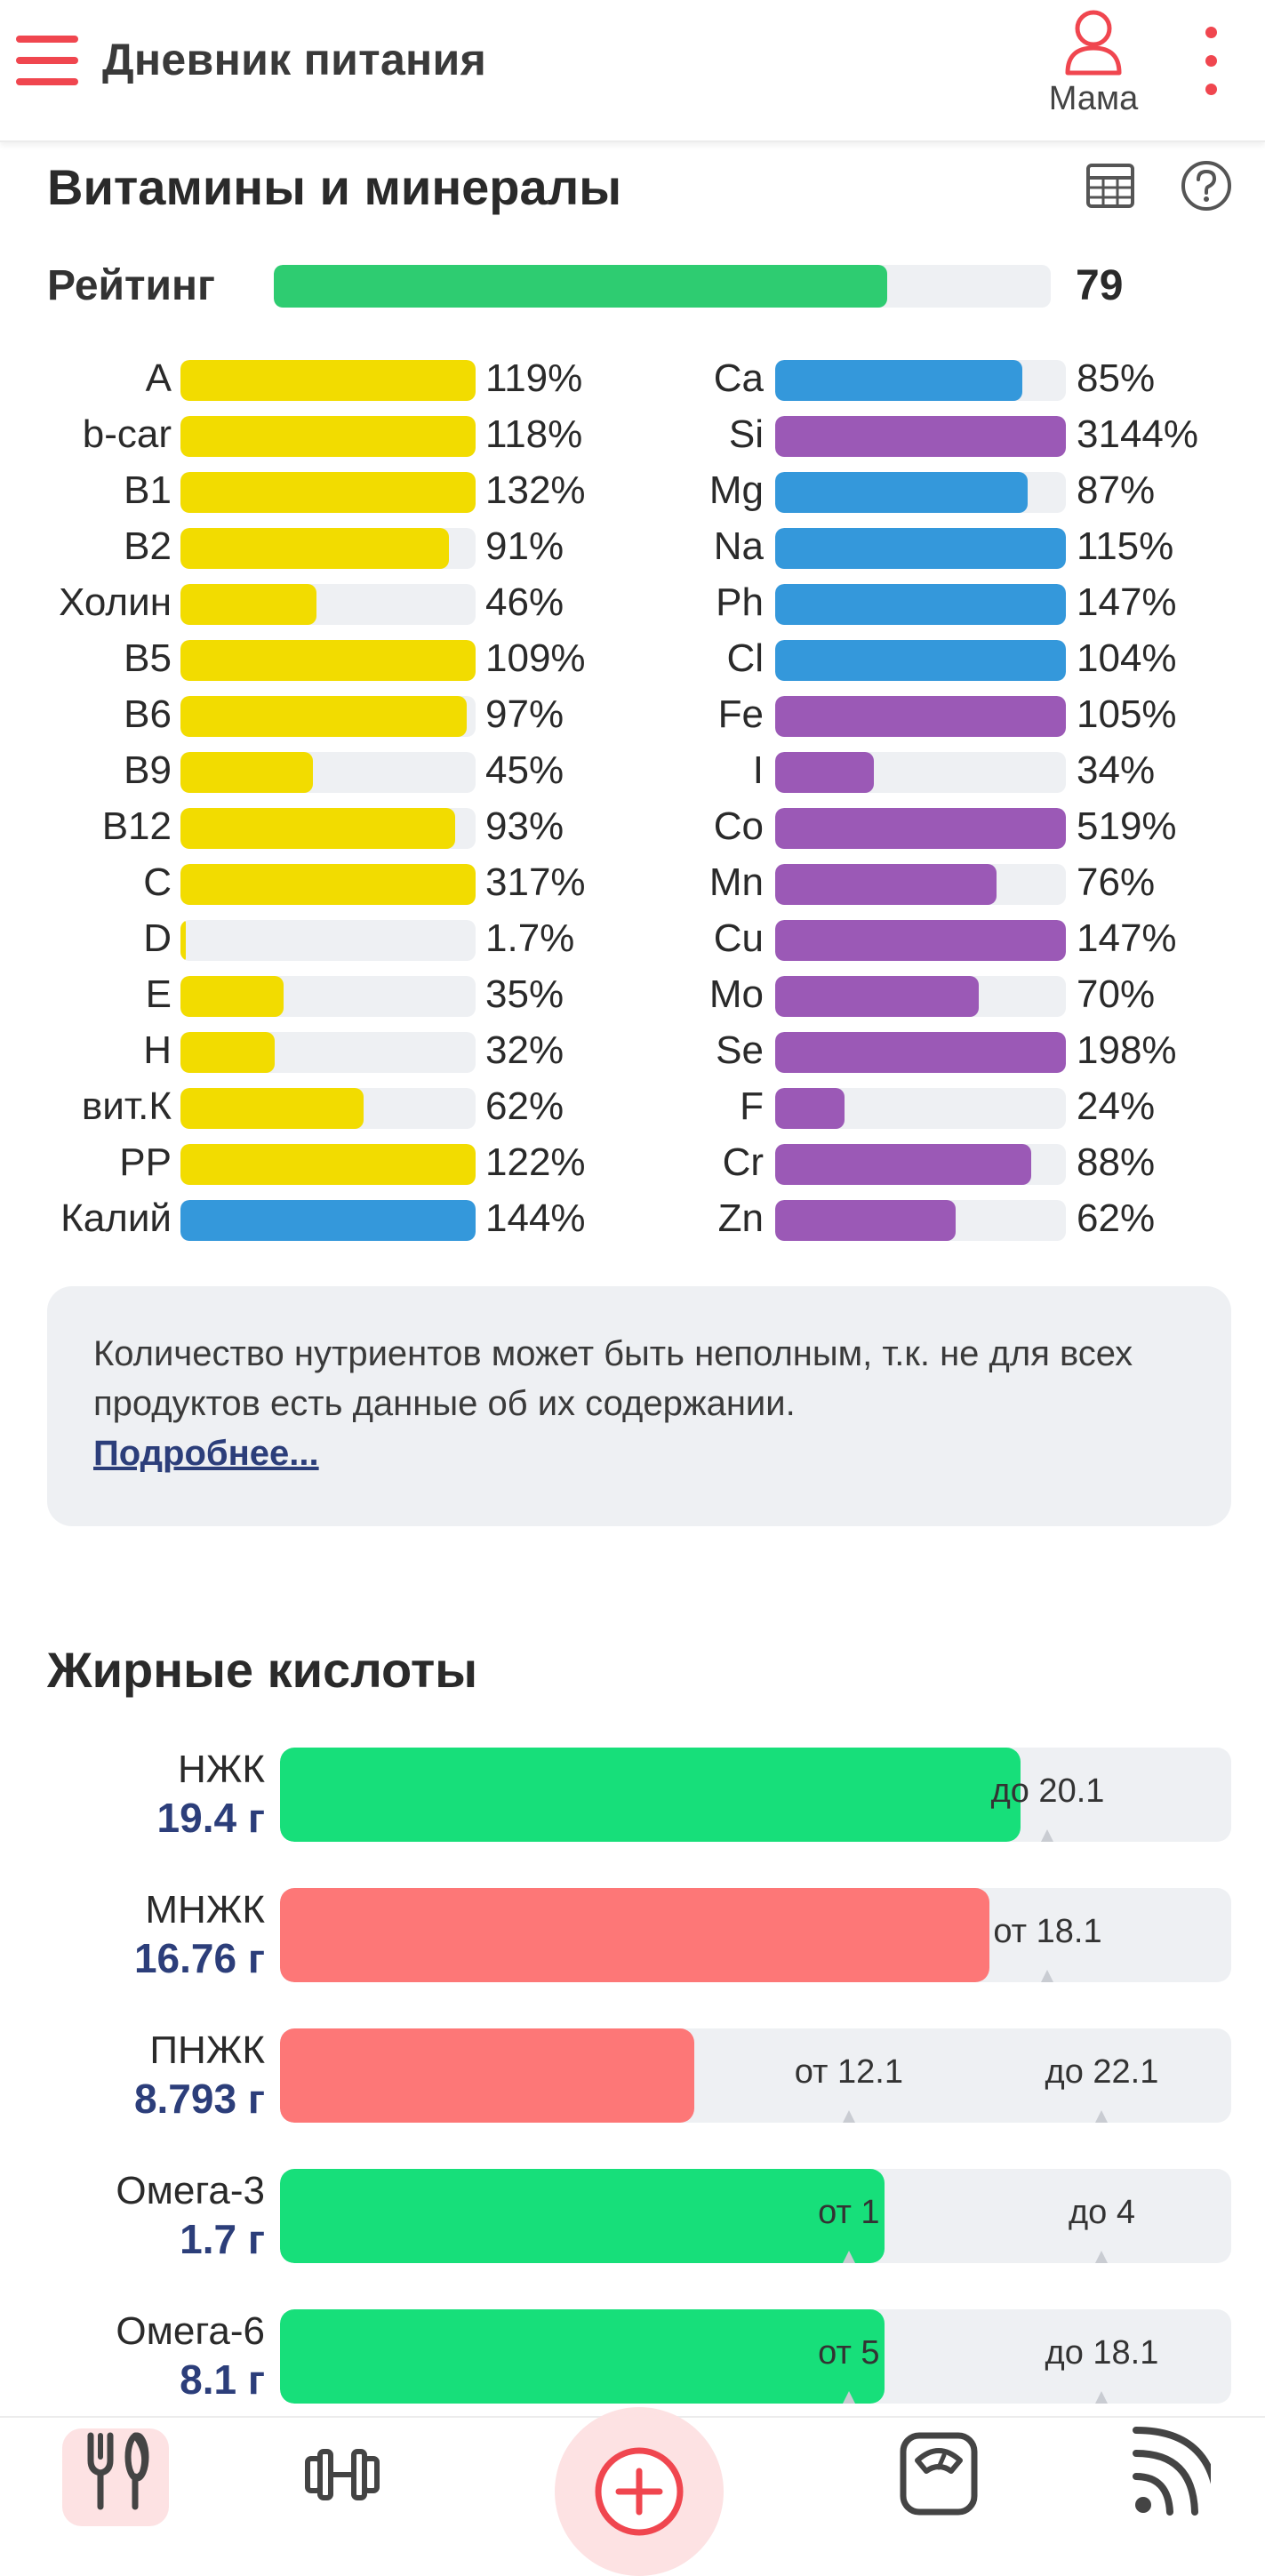 Image resolution: width=1265 pixels, height=2576 pixels. What do you see at coordinates (1110, 185) in the screenshot?
I see `table-view-icon` at bounding box center [1110, 185].